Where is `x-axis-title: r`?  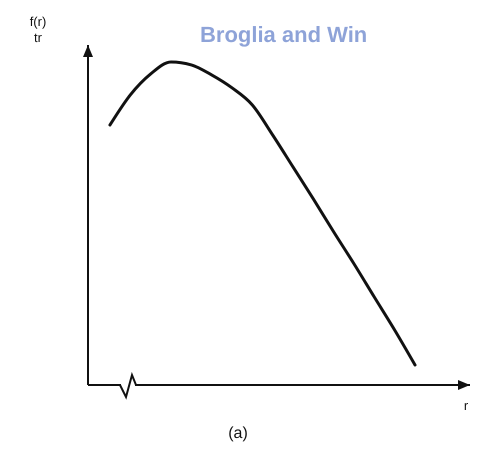
x-axis-title: r is located at coordinates (466, 405).